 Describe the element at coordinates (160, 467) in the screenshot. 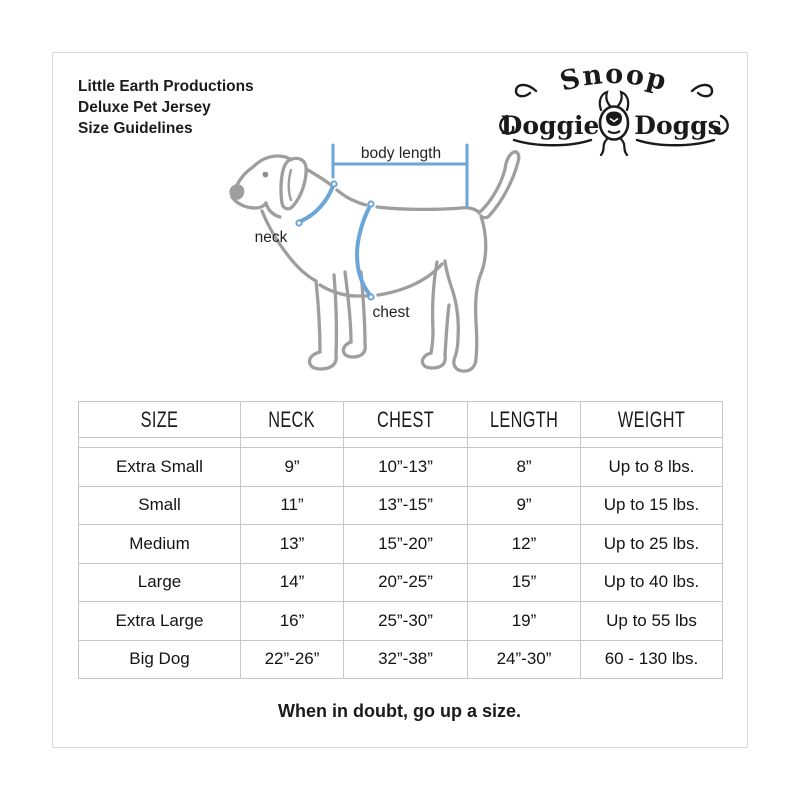

I see `table-cell: Extra Small` at that location.